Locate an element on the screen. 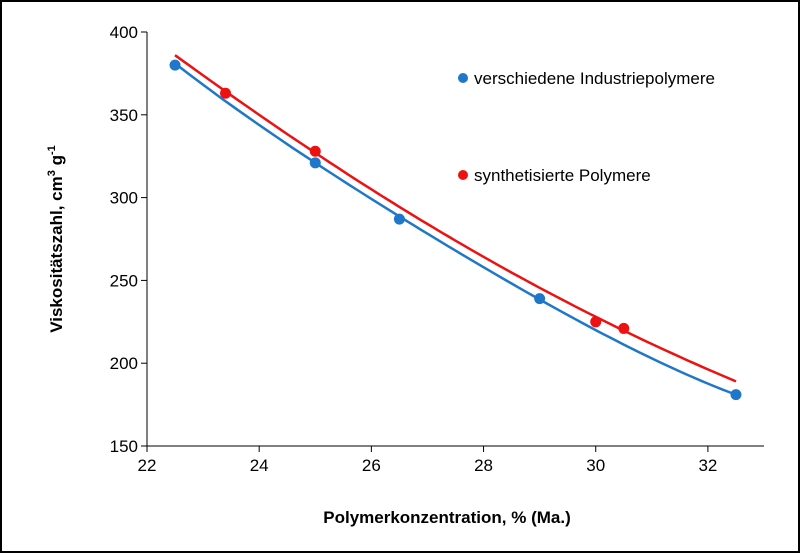  y-tick-label: 250 is located at coordinates (124, 280).